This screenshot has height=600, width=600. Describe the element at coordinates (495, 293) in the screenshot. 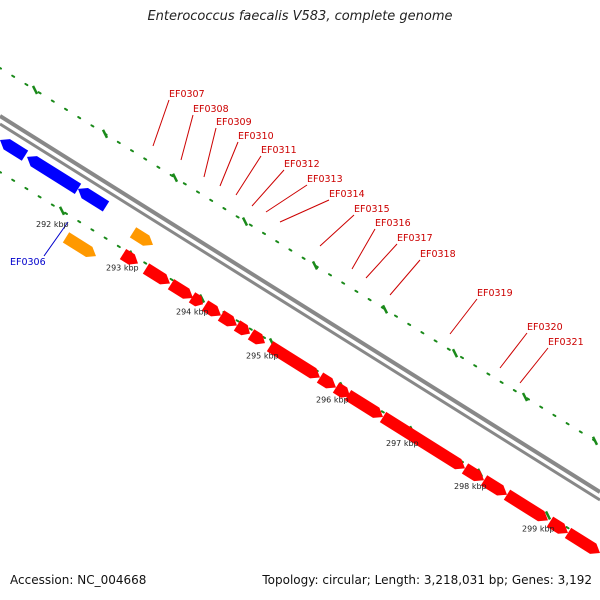

I see `gene-label: EF0319` at that location.